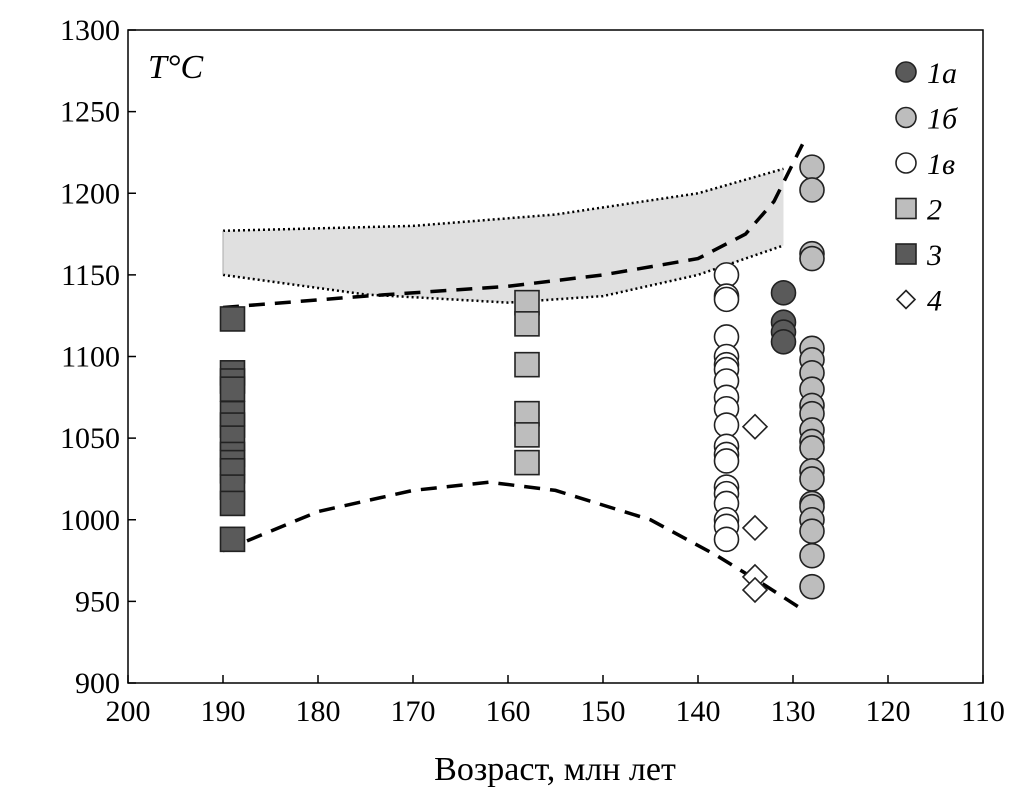 The width and height of the screenshot is (1009, 793). Describe the element at coordinates (223, 711) in the screenshot. I see `x-tick-label: 190` at that location.